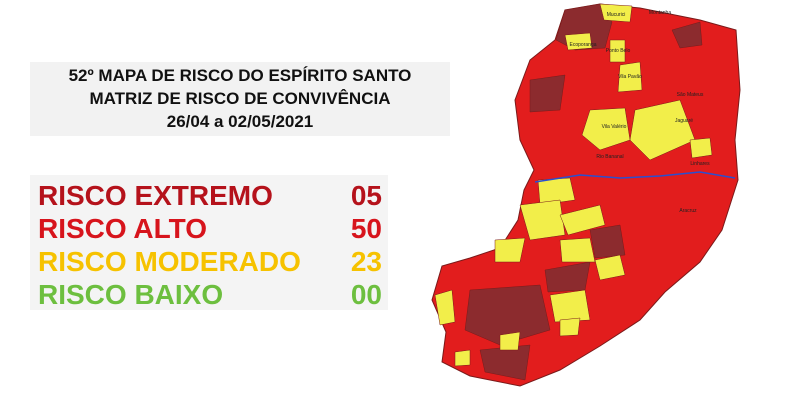 The height and width of the screenshot is (400, 800). I want to click on municipality-label: Vila Valério, so click(614, 127).